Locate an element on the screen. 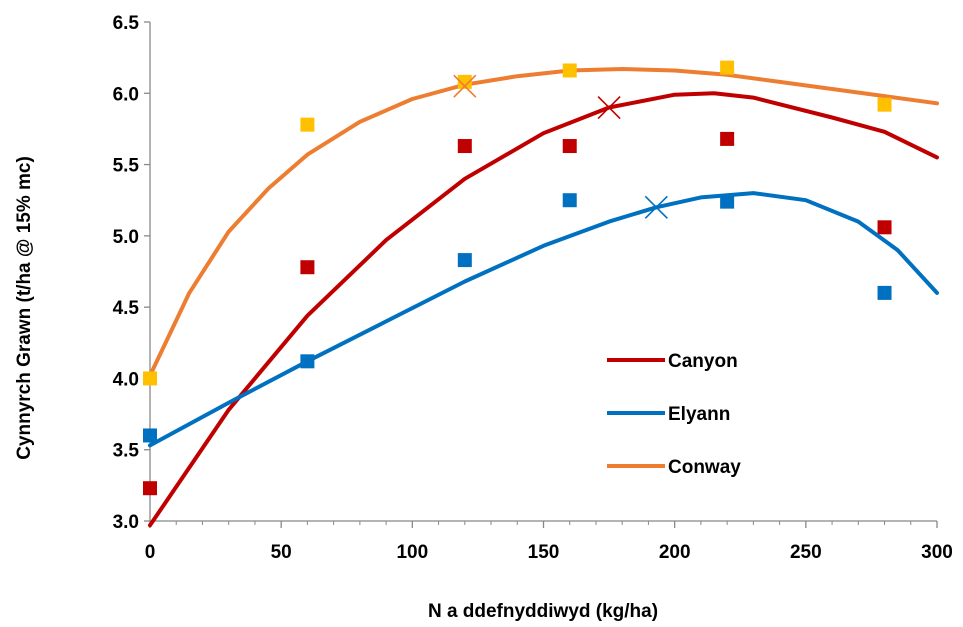 The image size is (963, 627). y-axis-title: Cynnyrch Grawn (t/ha @ 15% mc) is located at coordinates (24, 308).